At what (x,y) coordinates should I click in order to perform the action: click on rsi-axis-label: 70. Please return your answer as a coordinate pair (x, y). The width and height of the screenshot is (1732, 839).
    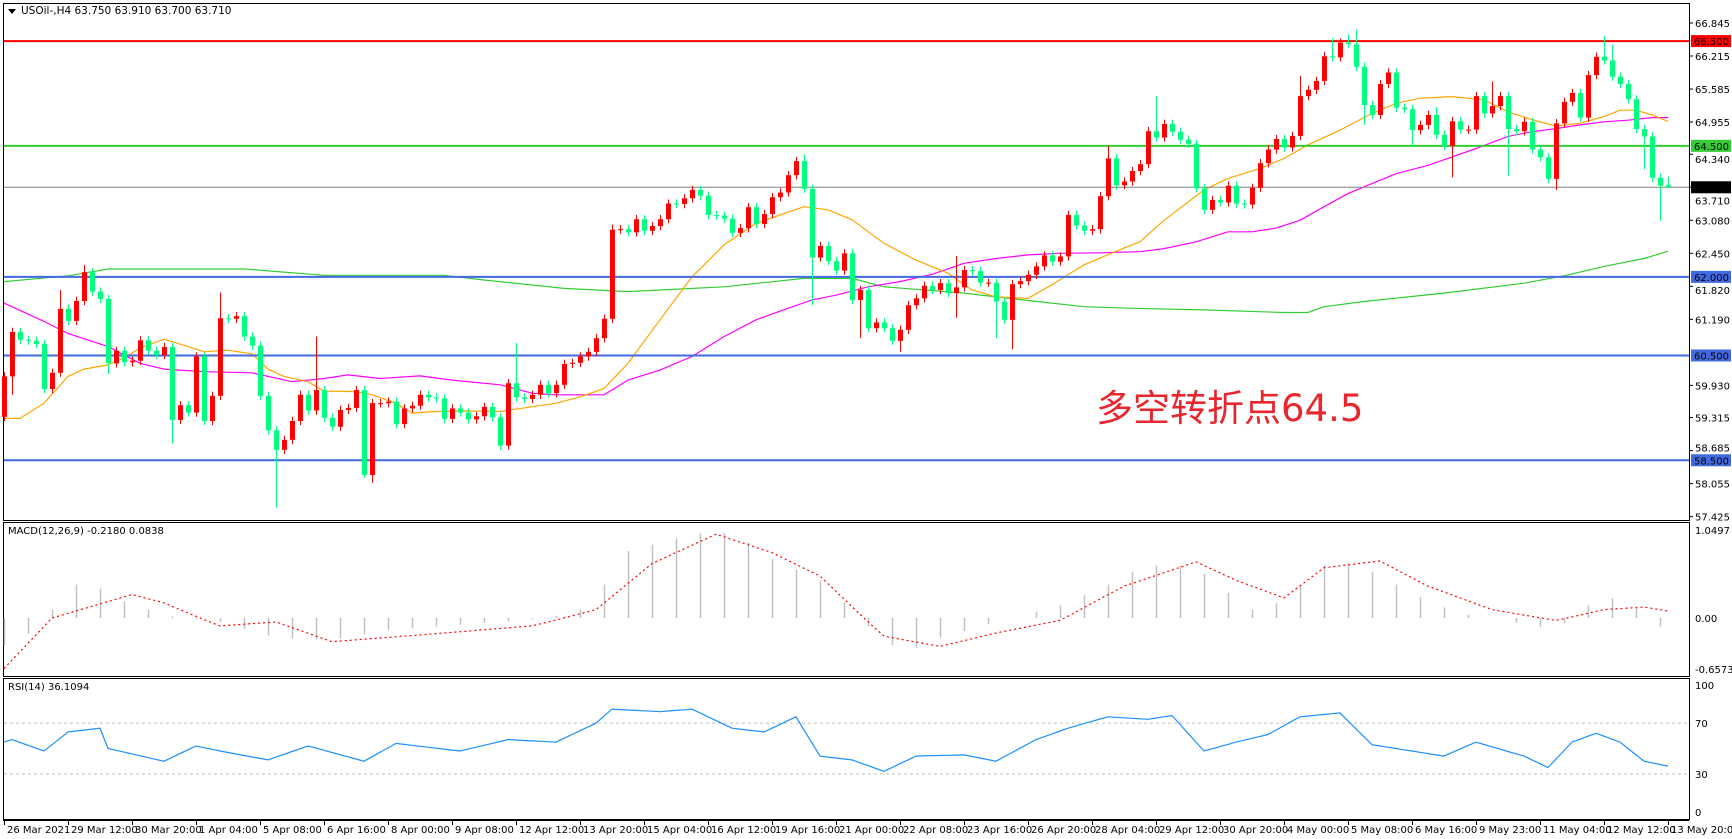
    Looking at the image, I should click on (1701, 724).